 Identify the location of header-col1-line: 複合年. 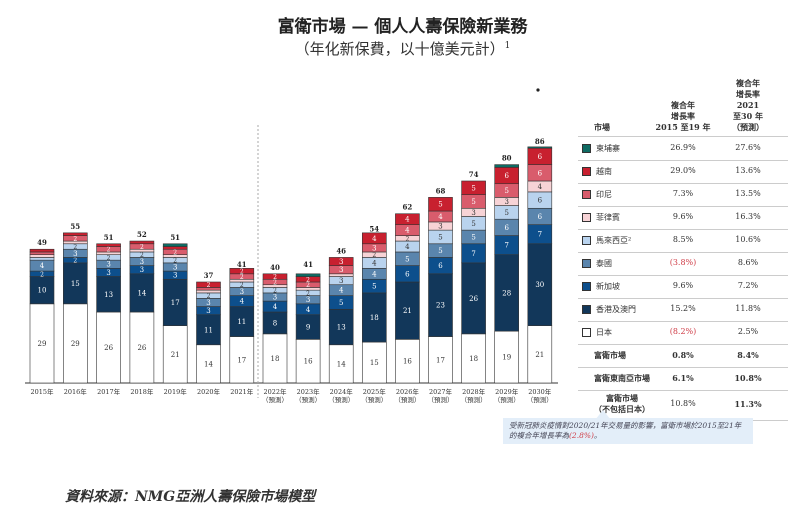
(683, 105).